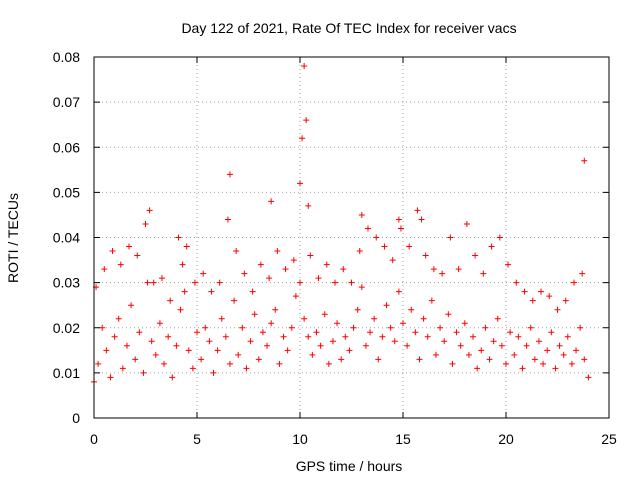 The height and width of the screenshot is (480, 640). Describe the element at coordinates (66, 283) in the screenshot. I see `y-tick-label: 0.03` at that location.